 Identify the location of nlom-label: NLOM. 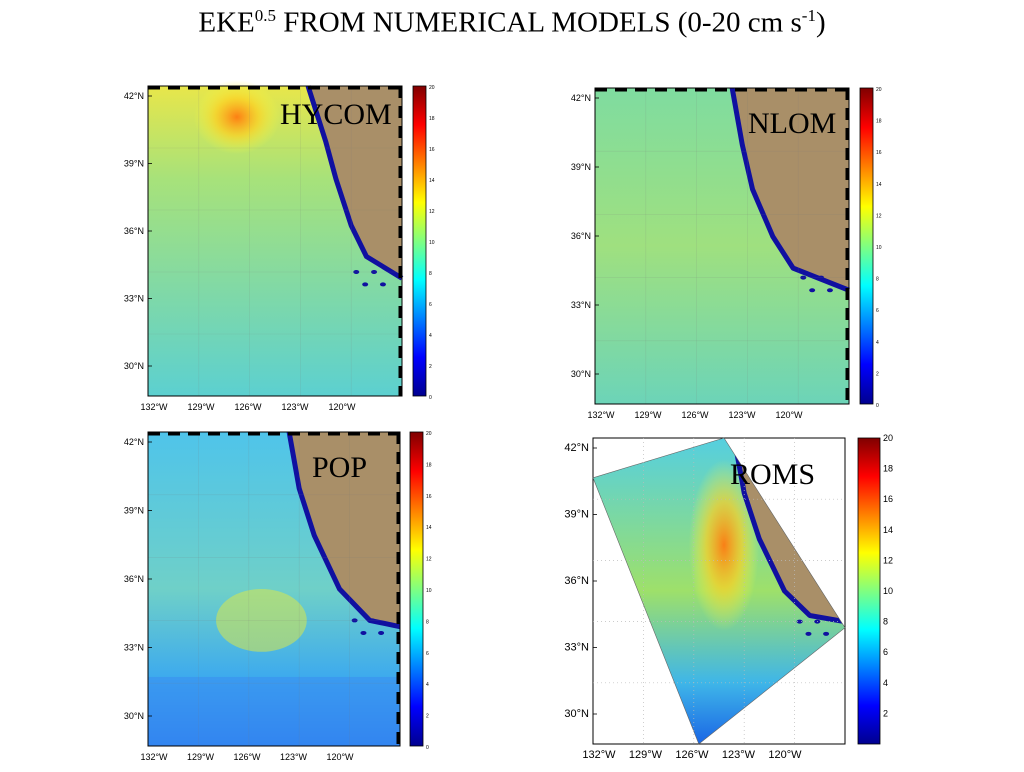
(792, 123).